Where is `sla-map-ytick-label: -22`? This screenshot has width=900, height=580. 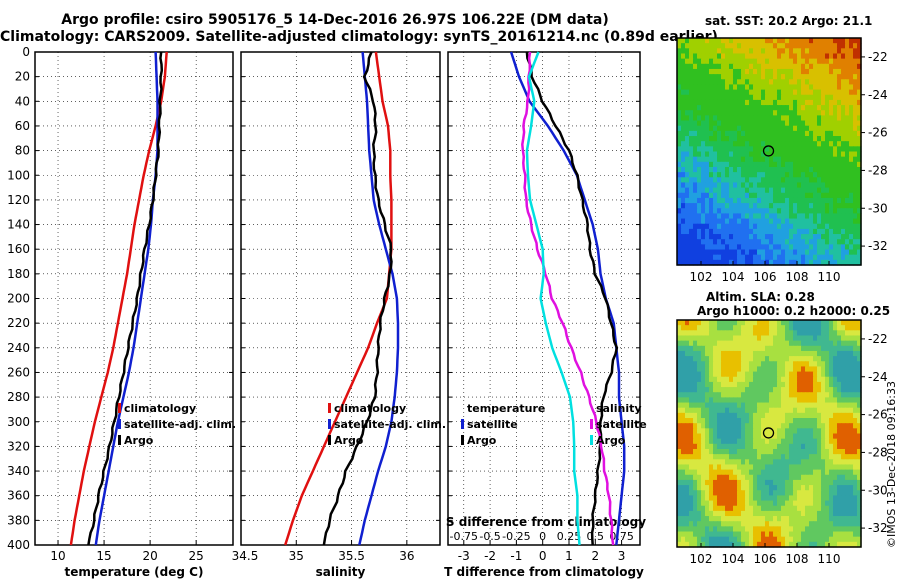 sla-map-ytick-label: -22 is located at coordinates (878, 339).